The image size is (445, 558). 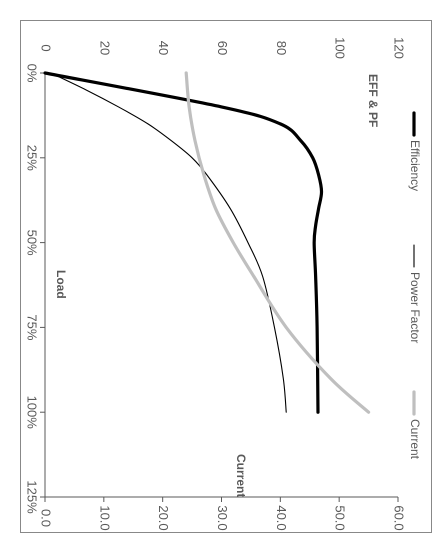 What do you see at coordinates (340, 48) in the screenshot?
I see `left-axis-tick-label: 100` at bounding box center [340, 48].